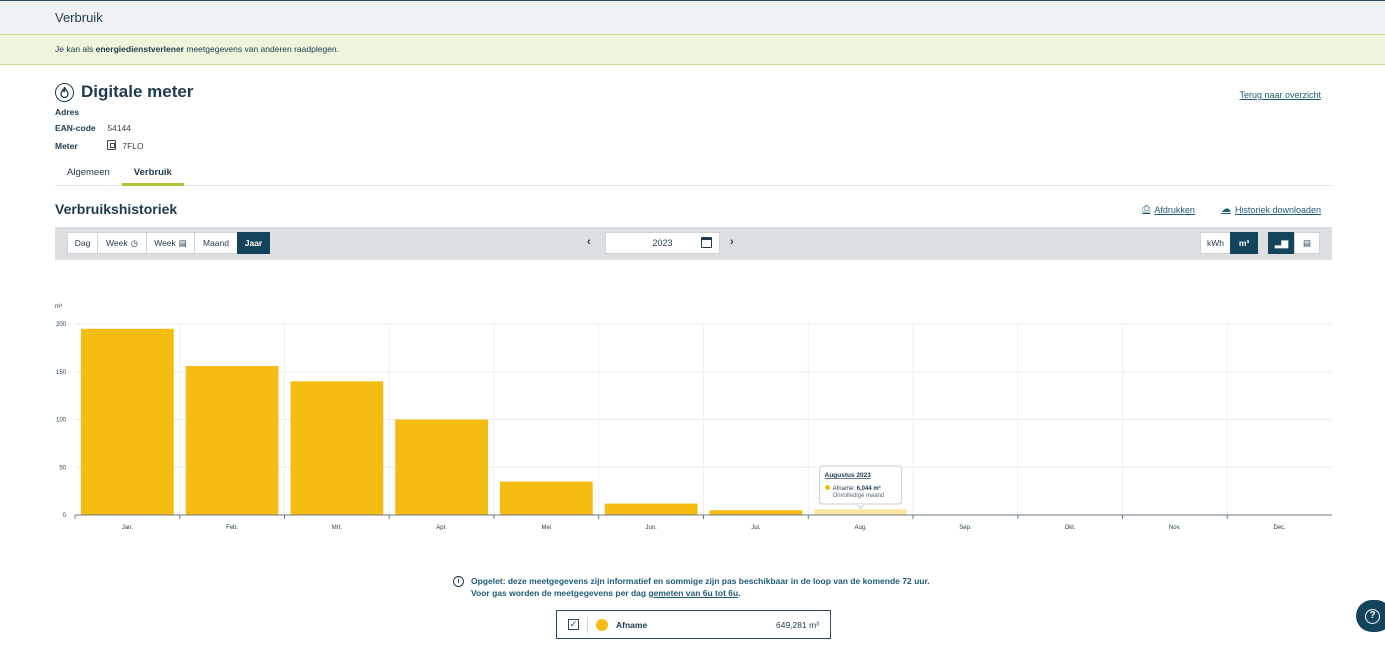 The image size is (1385, 652). What do you see at coordinates (1215, 243) in the screenshot?
I see `unit-kwh-button: kWh` at bounding box center [1215, 243].